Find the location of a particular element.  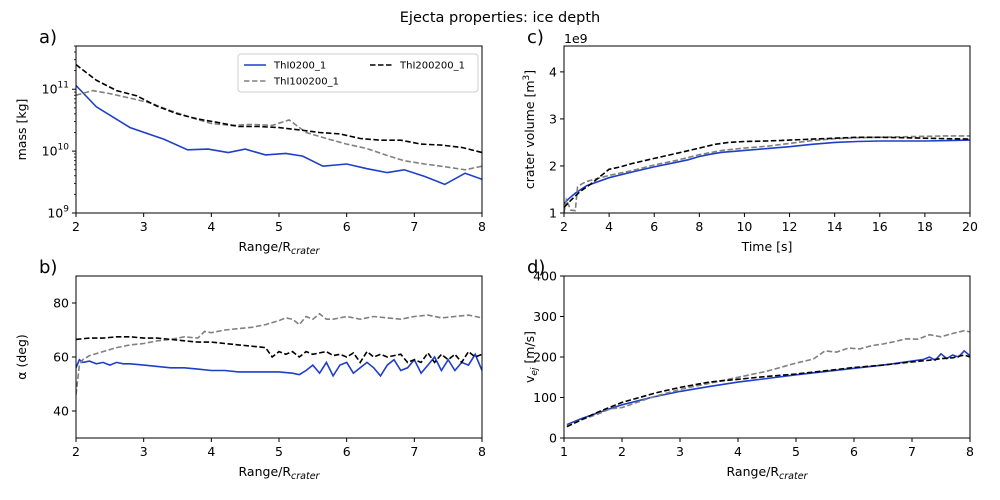

y-tick-label: 2 is located at coordinates (553, 165).